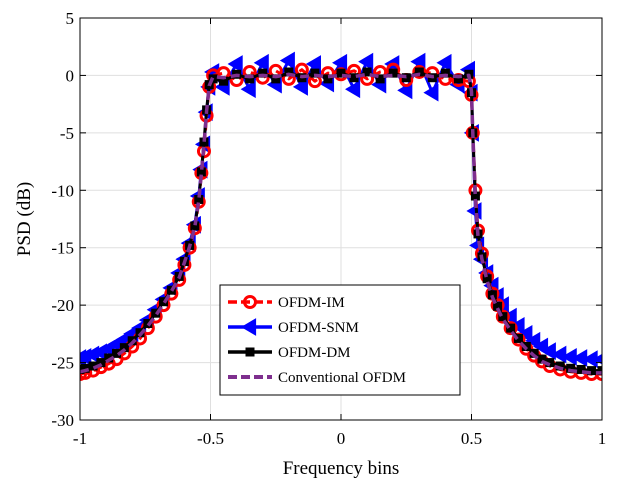  Describe the element at coordinates (80, 438) in the screenshot. I see `x-tick-label: -1` at that location.